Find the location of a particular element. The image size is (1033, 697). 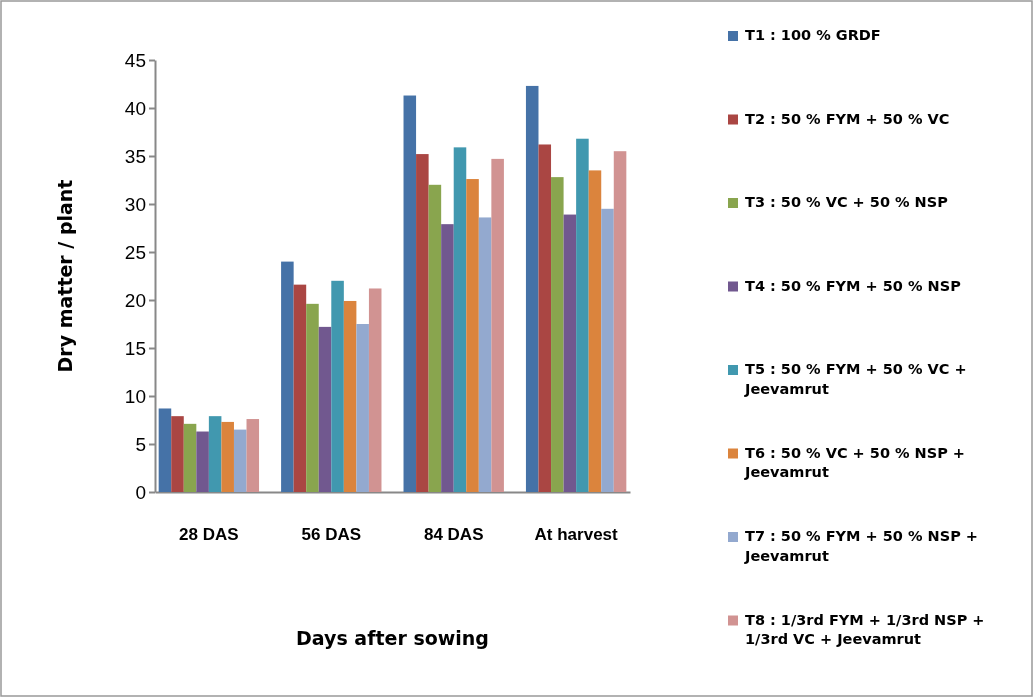

y-tick-label: 20 is located at coordinates (135, 300).